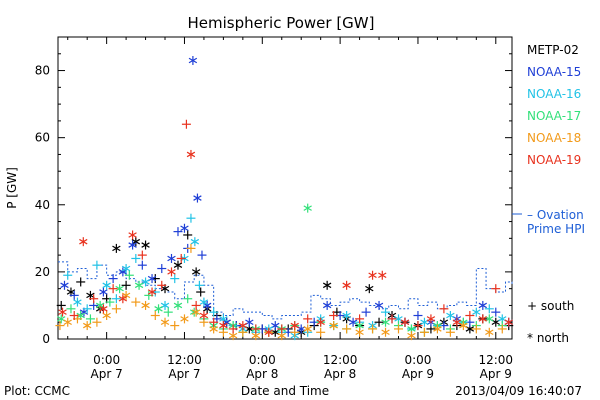 The height and width of the screenshot is (400, 600). Describe the element at coordinates (555, 215) in the screenshot. I see `ovation-label-line1: – Ovation` at that location.